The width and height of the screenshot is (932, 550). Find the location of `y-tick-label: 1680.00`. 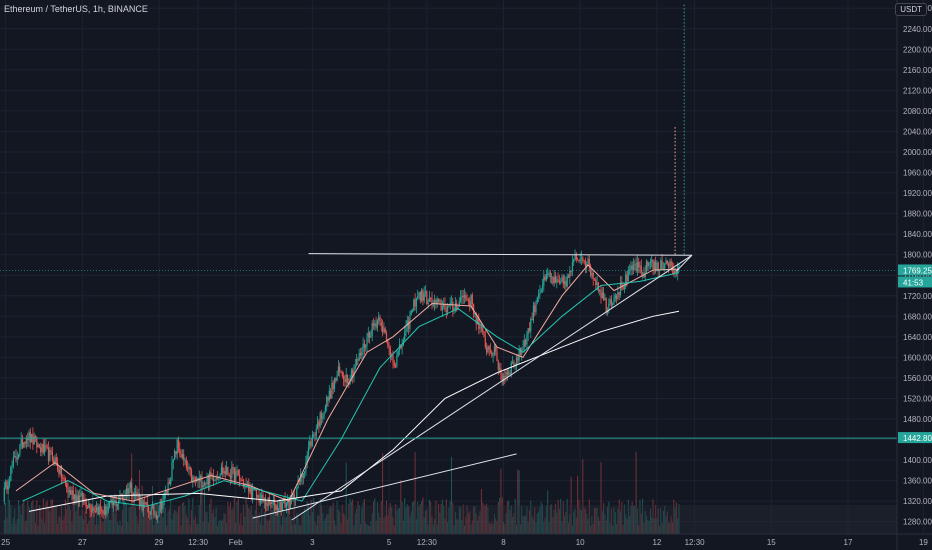

y-tick-label: 1680.00 is located at coordinates (917, 316).